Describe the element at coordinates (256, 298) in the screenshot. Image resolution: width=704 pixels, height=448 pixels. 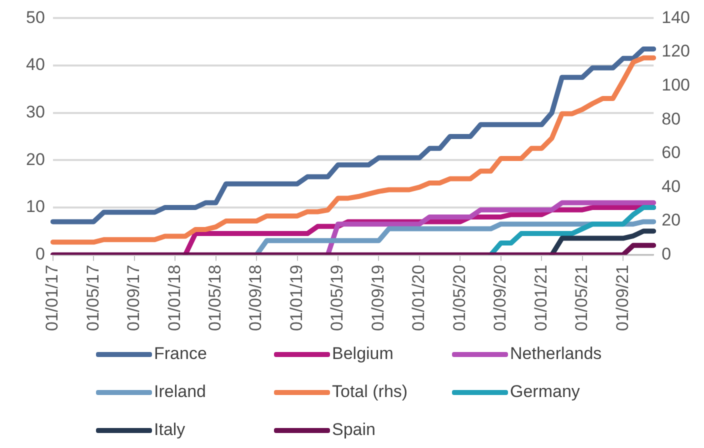
I see `x-tick-label: 01/09/18` at that location.